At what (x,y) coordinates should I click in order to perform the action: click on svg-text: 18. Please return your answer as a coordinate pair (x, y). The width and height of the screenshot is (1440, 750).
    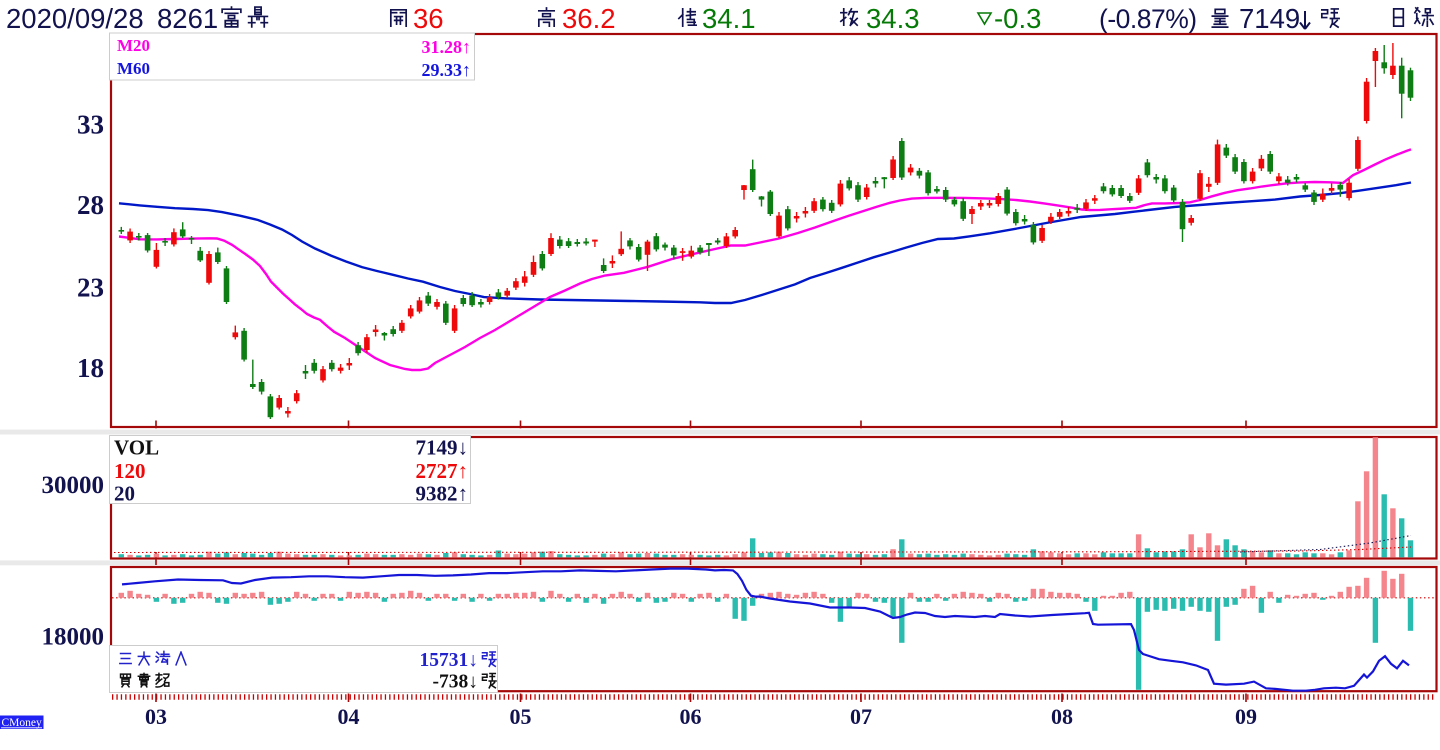
    Looking at the image, I should click on (90, 368).